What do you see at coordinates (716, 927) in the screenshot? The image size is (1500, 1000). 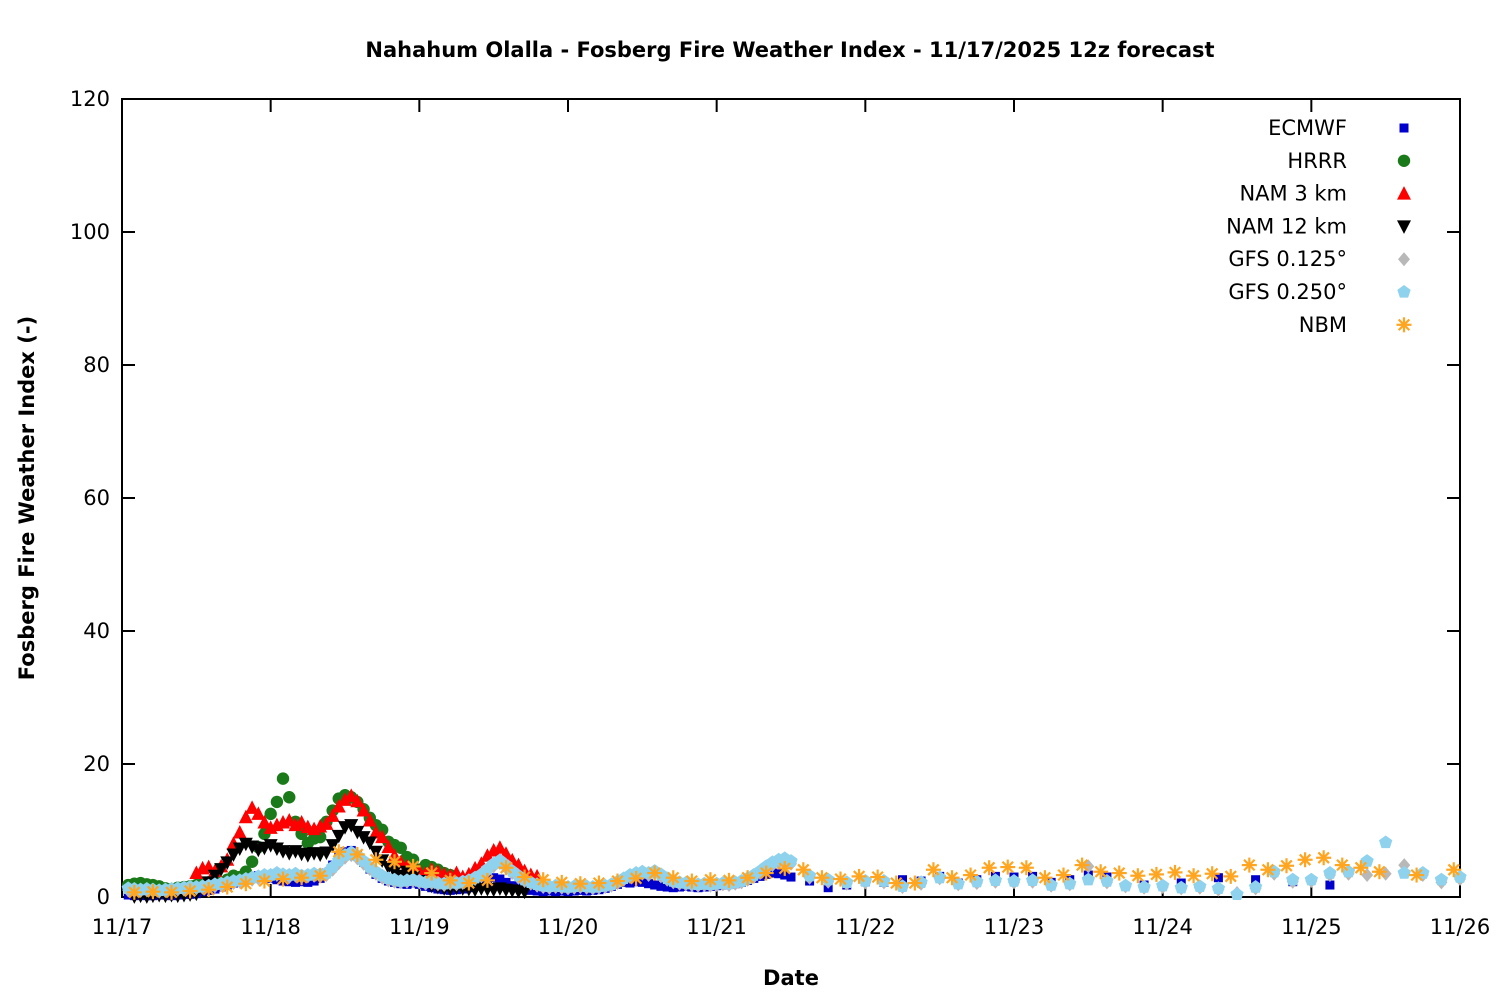 I see `x-tick-label: 11/21` at bounding box center [716, 927].